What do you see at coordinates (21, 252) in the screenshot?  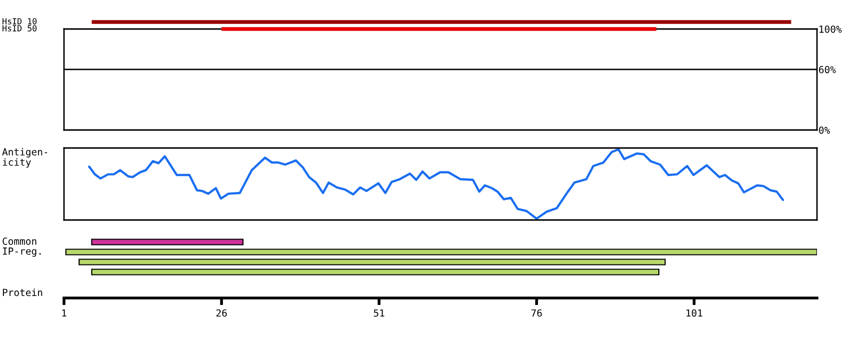 I see `category-label: IP-reg.` at bounding box center [21, 252].